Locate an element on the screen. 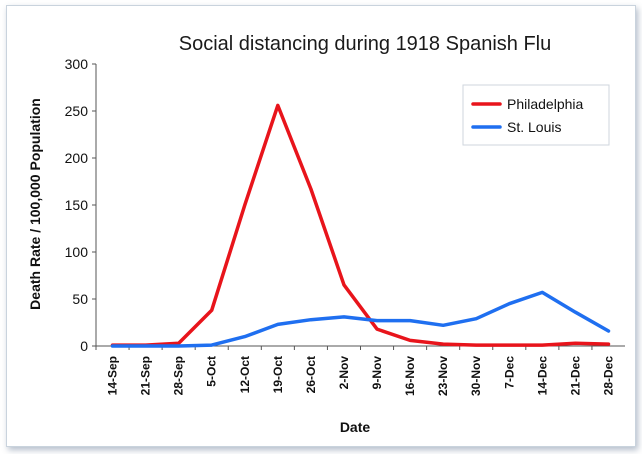 This screenshot has width=642, height=454. y-axis-ticks: 0 50 100 150 200 250 300 is located at coordinates (80, 205).